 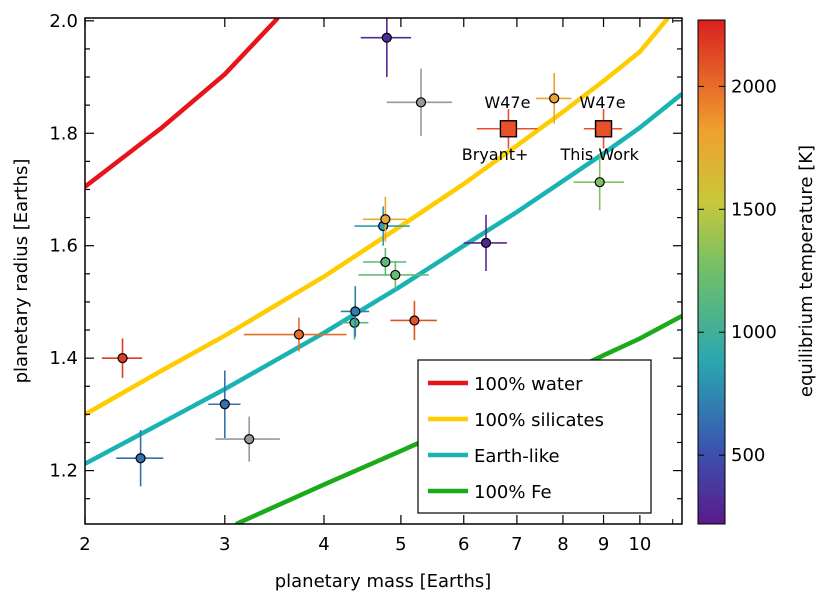 What do you see at coordinates (806, 271) in the screenshot?
I see `colorbar-label: equilibrium temperature [K]` at bounding box center [806, 271].